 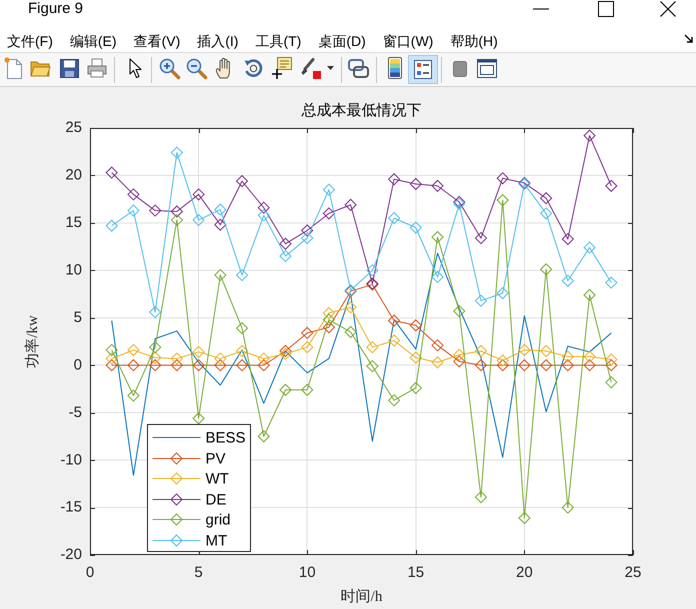 I want to click on x-tick-label: 25, so click(x=633, y=573).